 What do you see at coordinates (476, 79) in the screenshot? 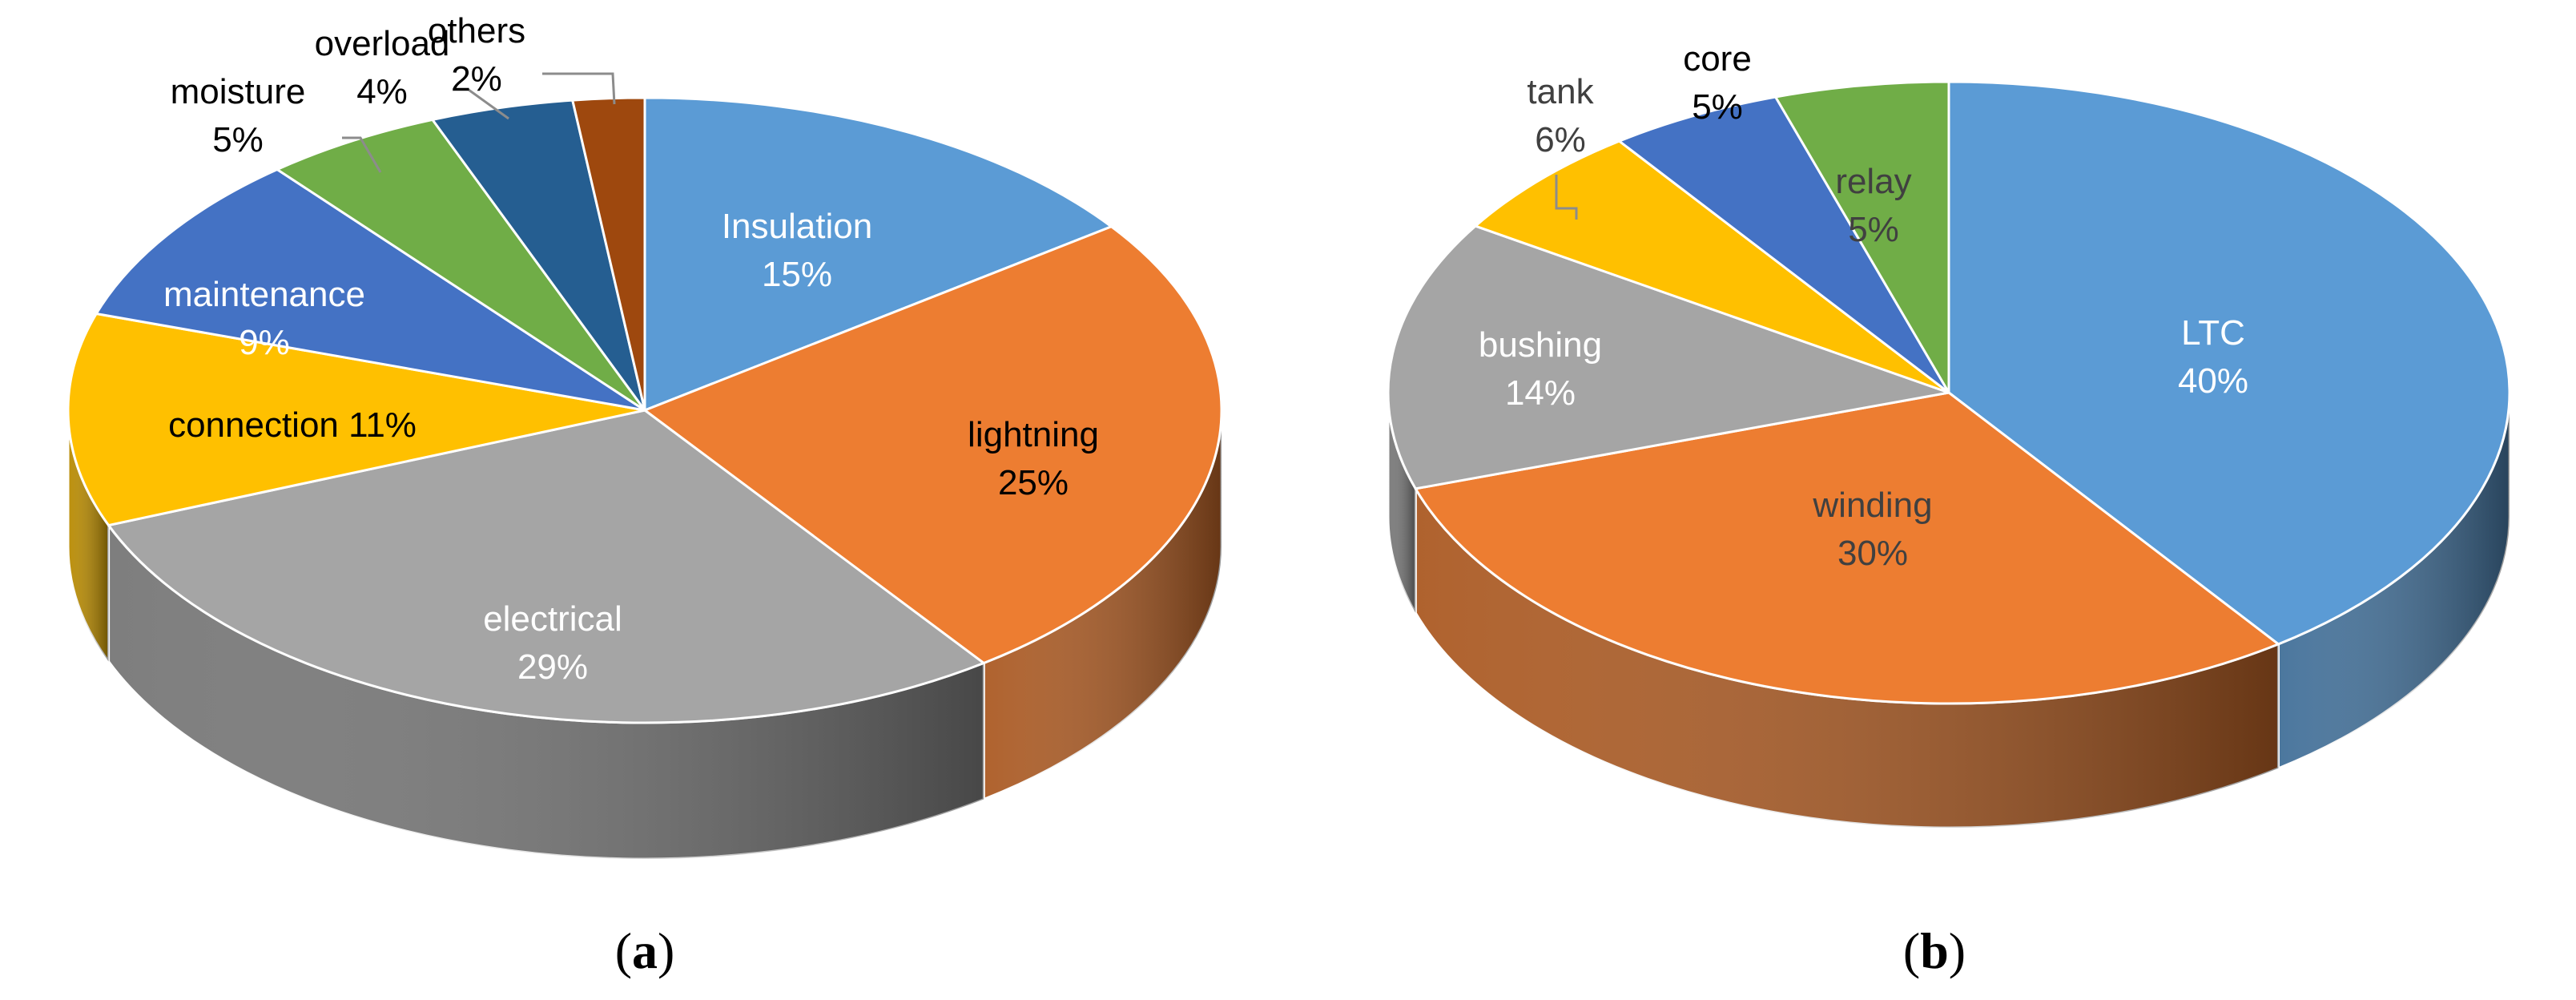
I see `label-value-others: 2%` at bounding box center [476, 79].